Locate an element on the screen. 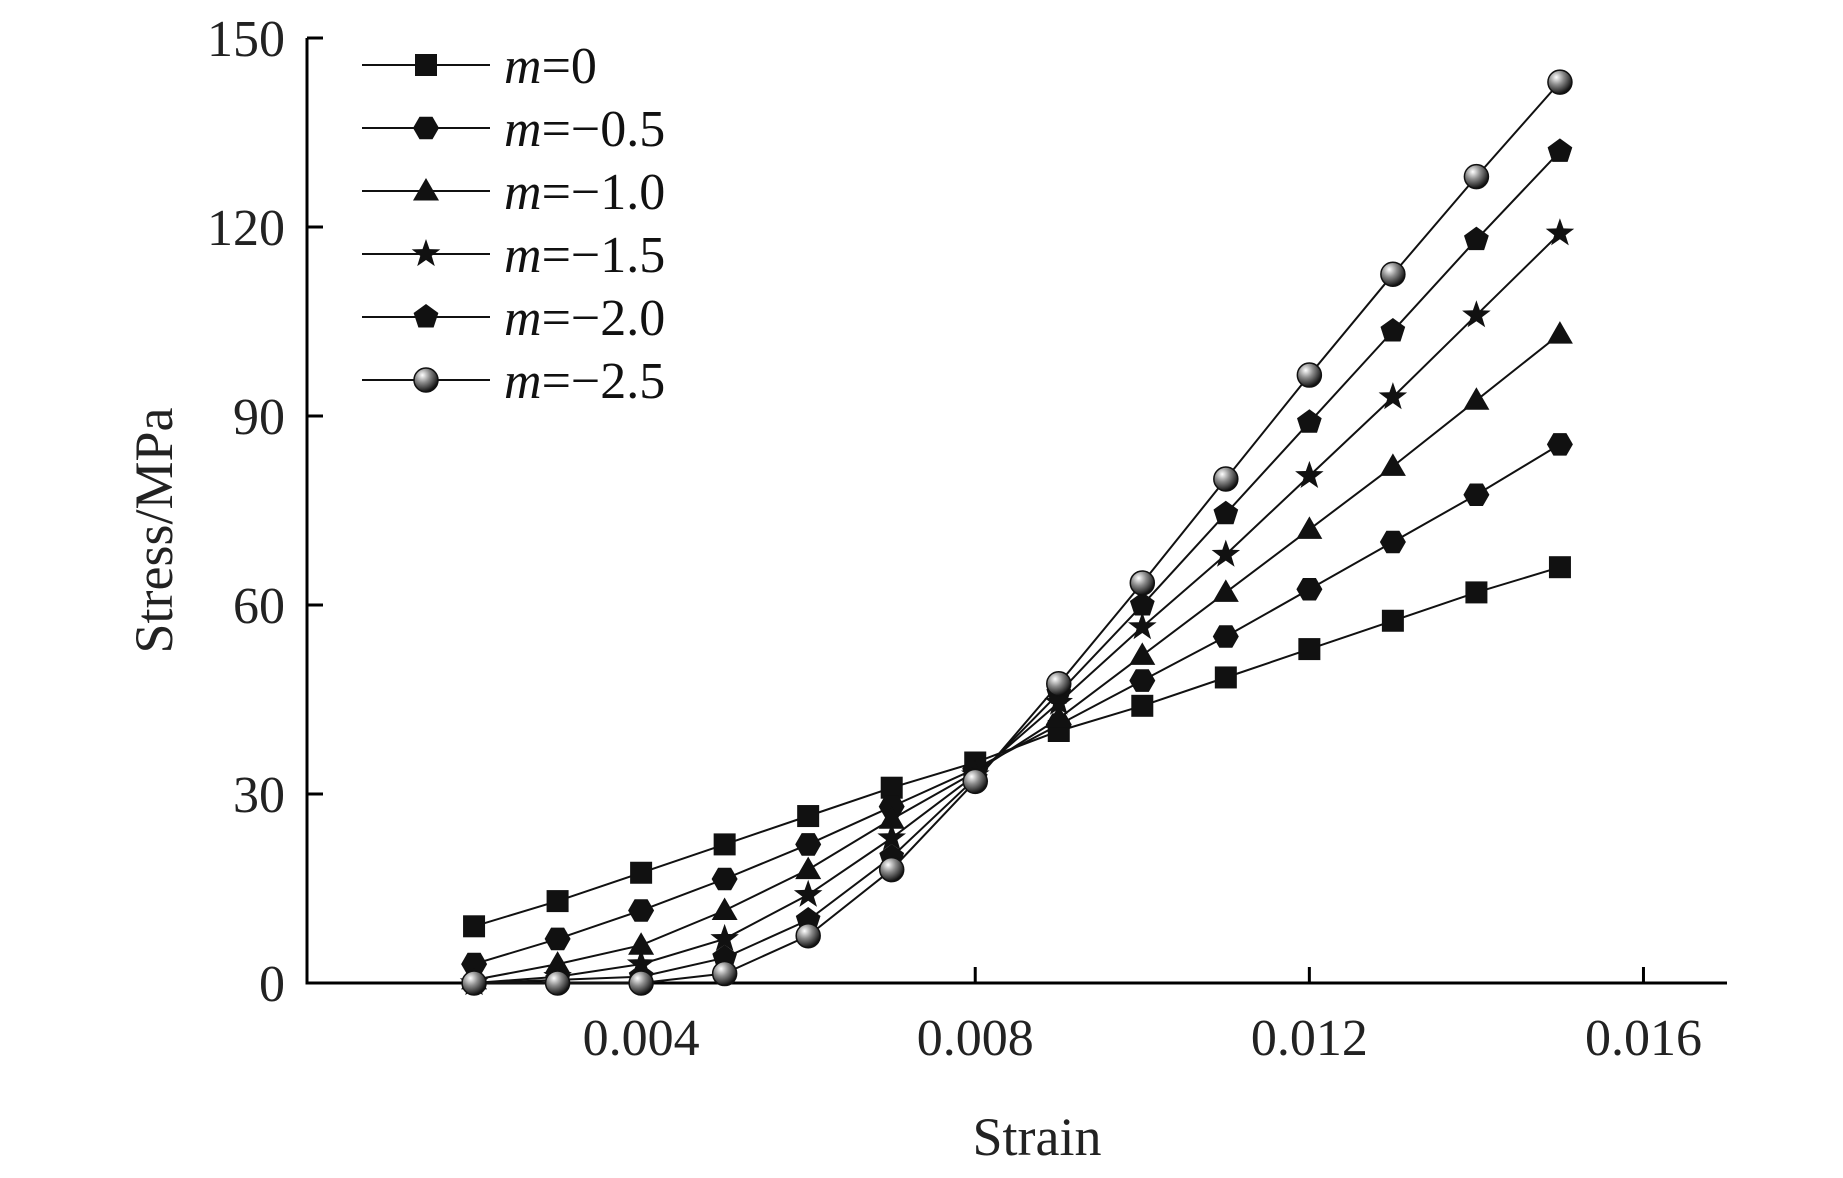 The image size is (1843, 1178). x-axis-title: Strain is located at coordinates (1037, 1137).